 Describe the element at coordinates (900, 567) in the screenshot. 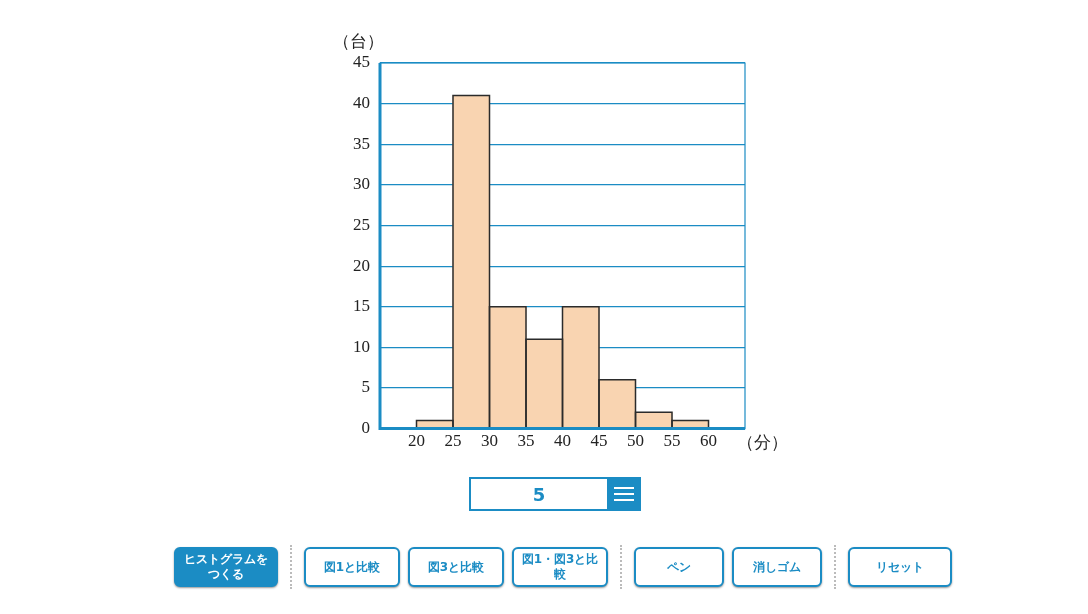

I see `text: リセット` at that location.